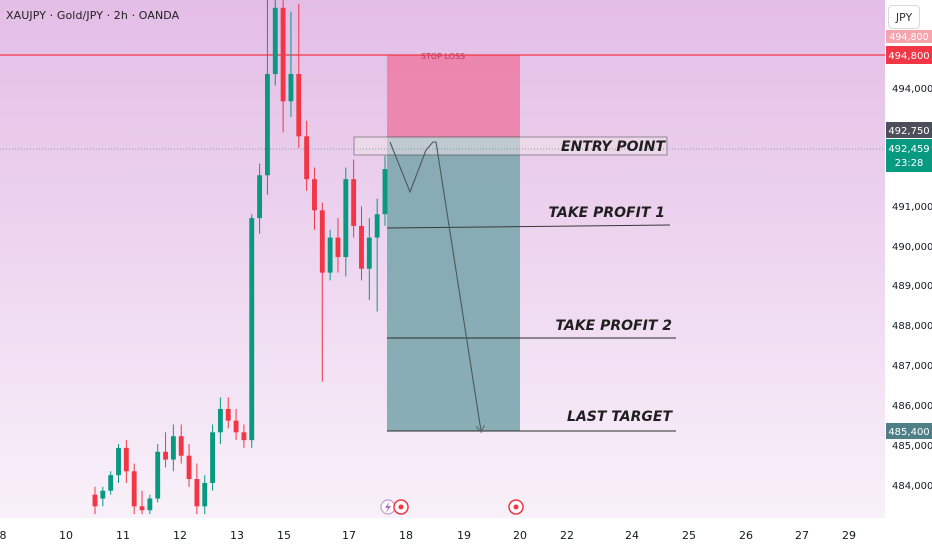 This screenshot has width=932, height=550. I want to click on time-tick: 11, so click(123, 535).